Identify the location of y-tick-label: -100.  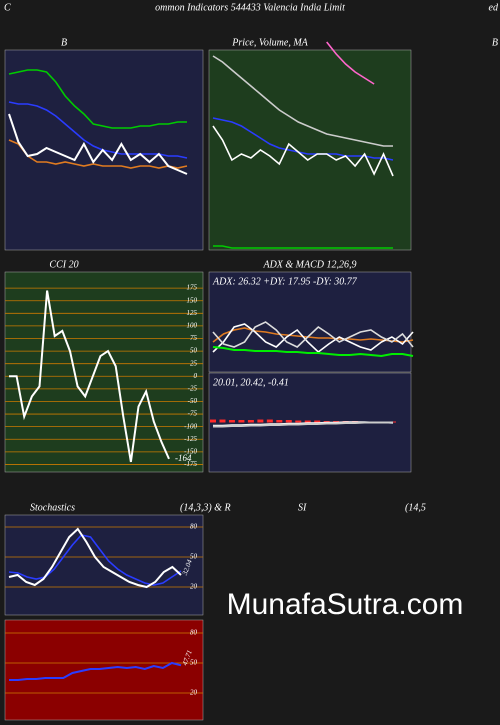
(190, 426).